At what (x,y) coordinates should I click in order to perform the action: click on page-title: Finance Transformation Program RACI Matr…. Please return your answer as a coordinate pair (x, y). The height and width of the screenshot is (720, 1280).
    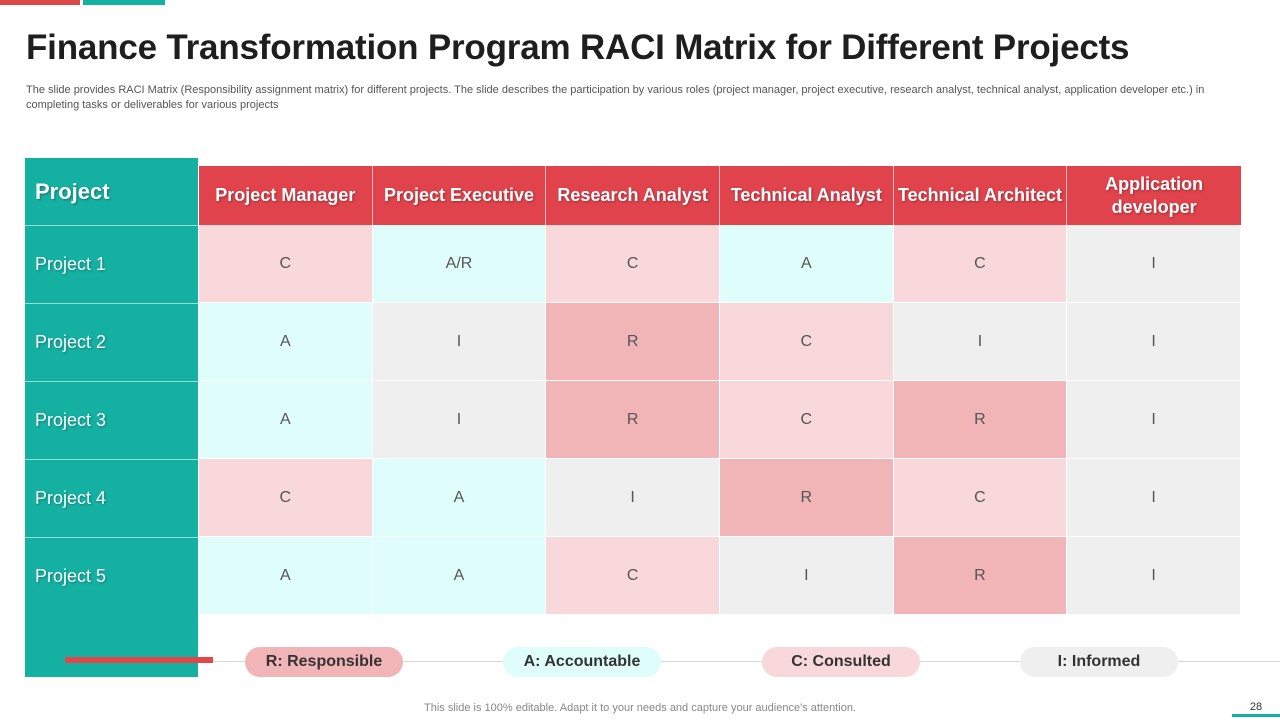
    Looking at the image, I should click on (578, 47).